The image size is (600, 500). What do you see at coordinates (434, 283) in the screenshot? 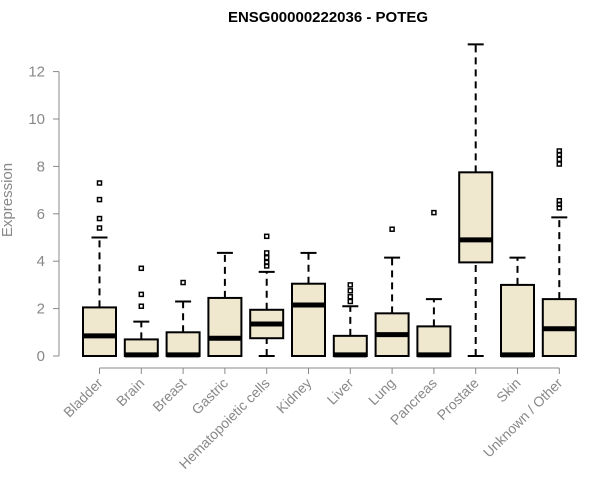
I see `box-pancreas` at bounding box center [434, 283].